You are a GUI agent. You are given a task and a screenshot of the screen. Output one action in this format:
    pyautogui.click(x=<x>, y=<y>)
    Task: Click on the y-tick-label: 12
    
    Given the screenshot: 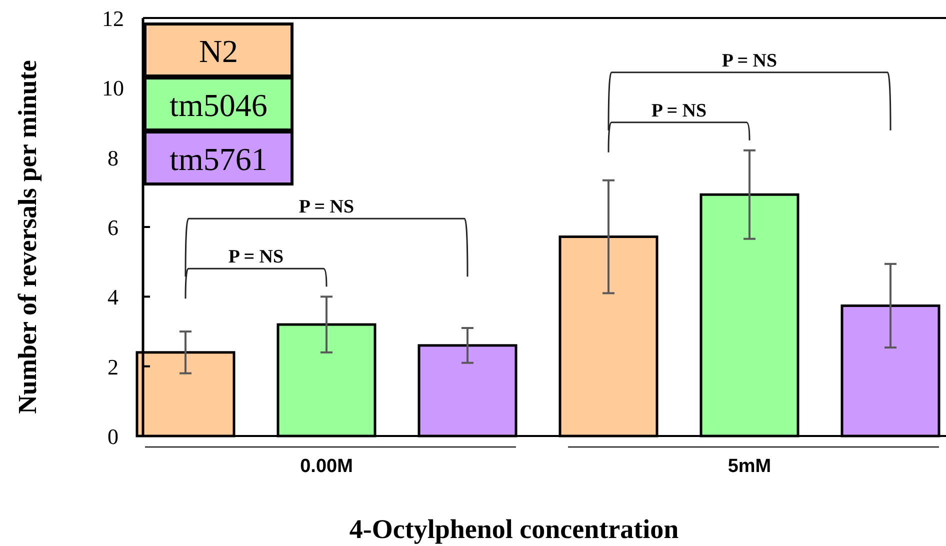 What is the action you would take?
    pyautogui.click(x=113, y=18)
    